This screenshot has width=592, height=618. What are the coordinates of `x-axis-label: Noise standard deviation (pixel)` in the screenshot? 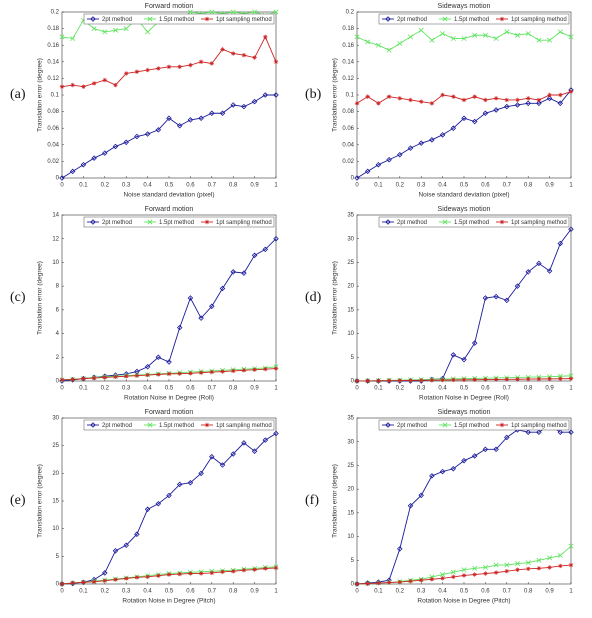 It's located at (168, 195).